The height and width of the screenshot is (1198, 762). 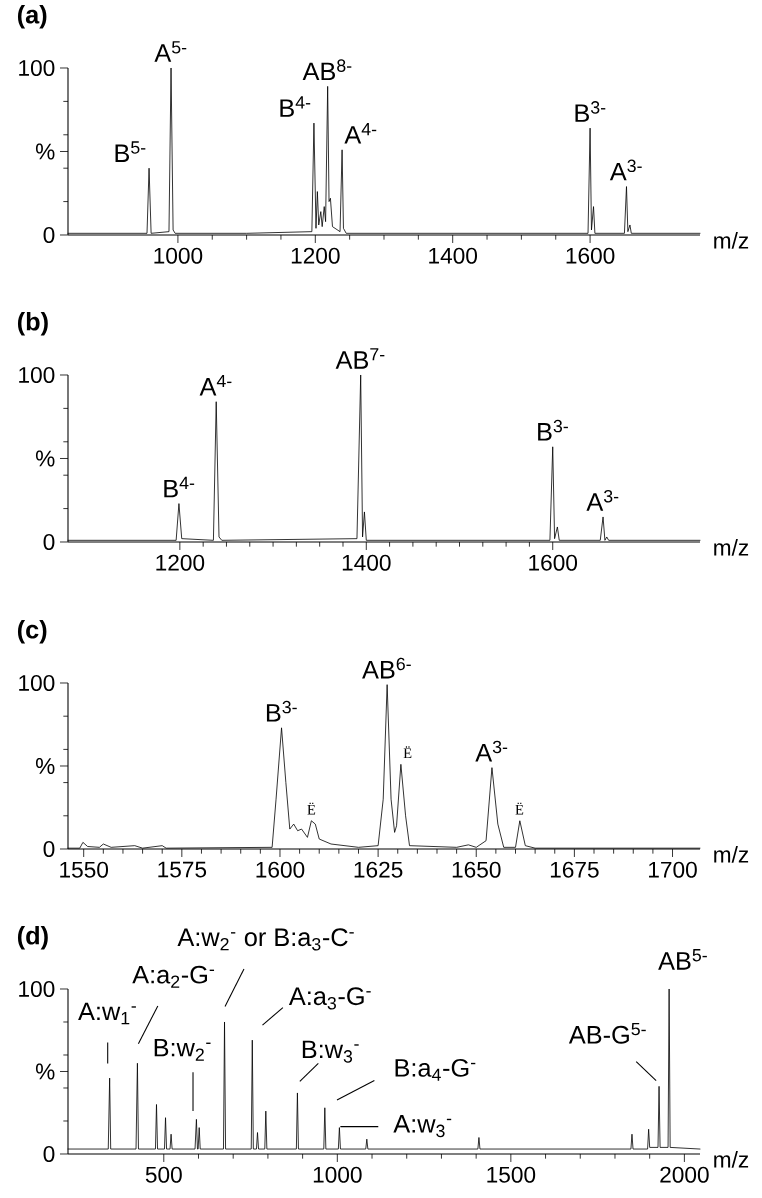 I want to click on chart-title: (c), so click(x=32, y=632).